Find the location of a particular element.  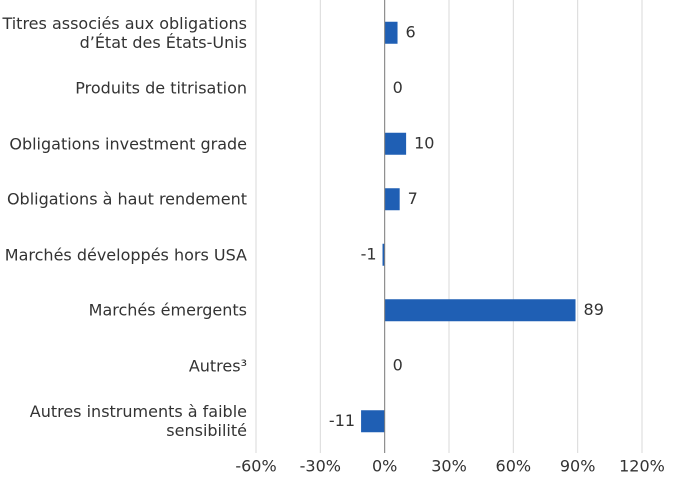

y-tick-label: Produits de titrisation is located at coordinates (161, 88).